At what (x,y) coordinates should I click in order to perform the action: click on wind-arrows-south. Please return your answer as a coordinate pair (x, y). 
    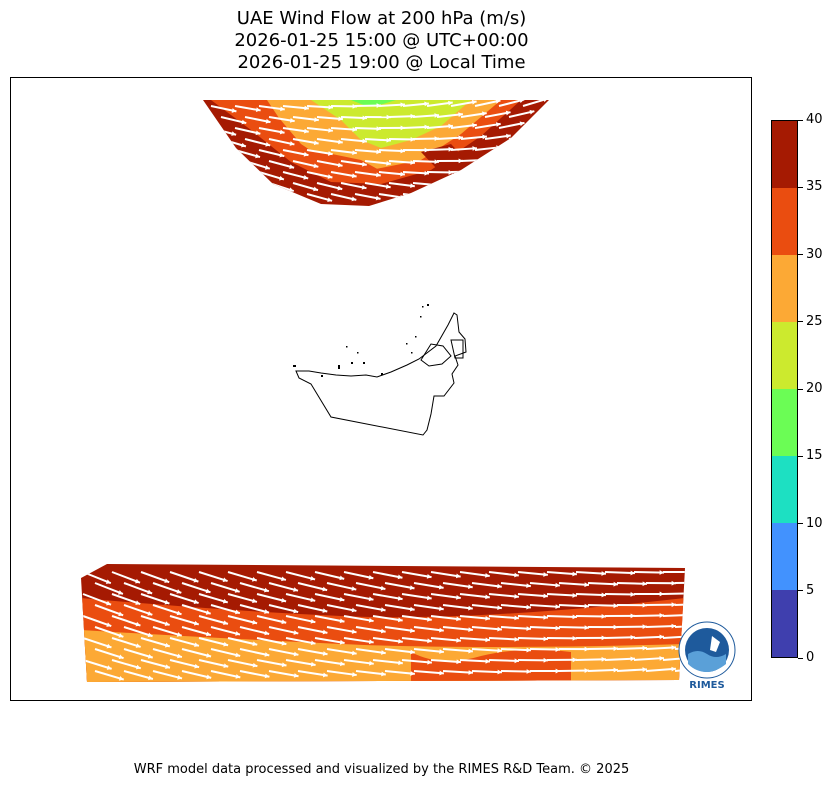
    Looking at the image, I should click on (387, 625).